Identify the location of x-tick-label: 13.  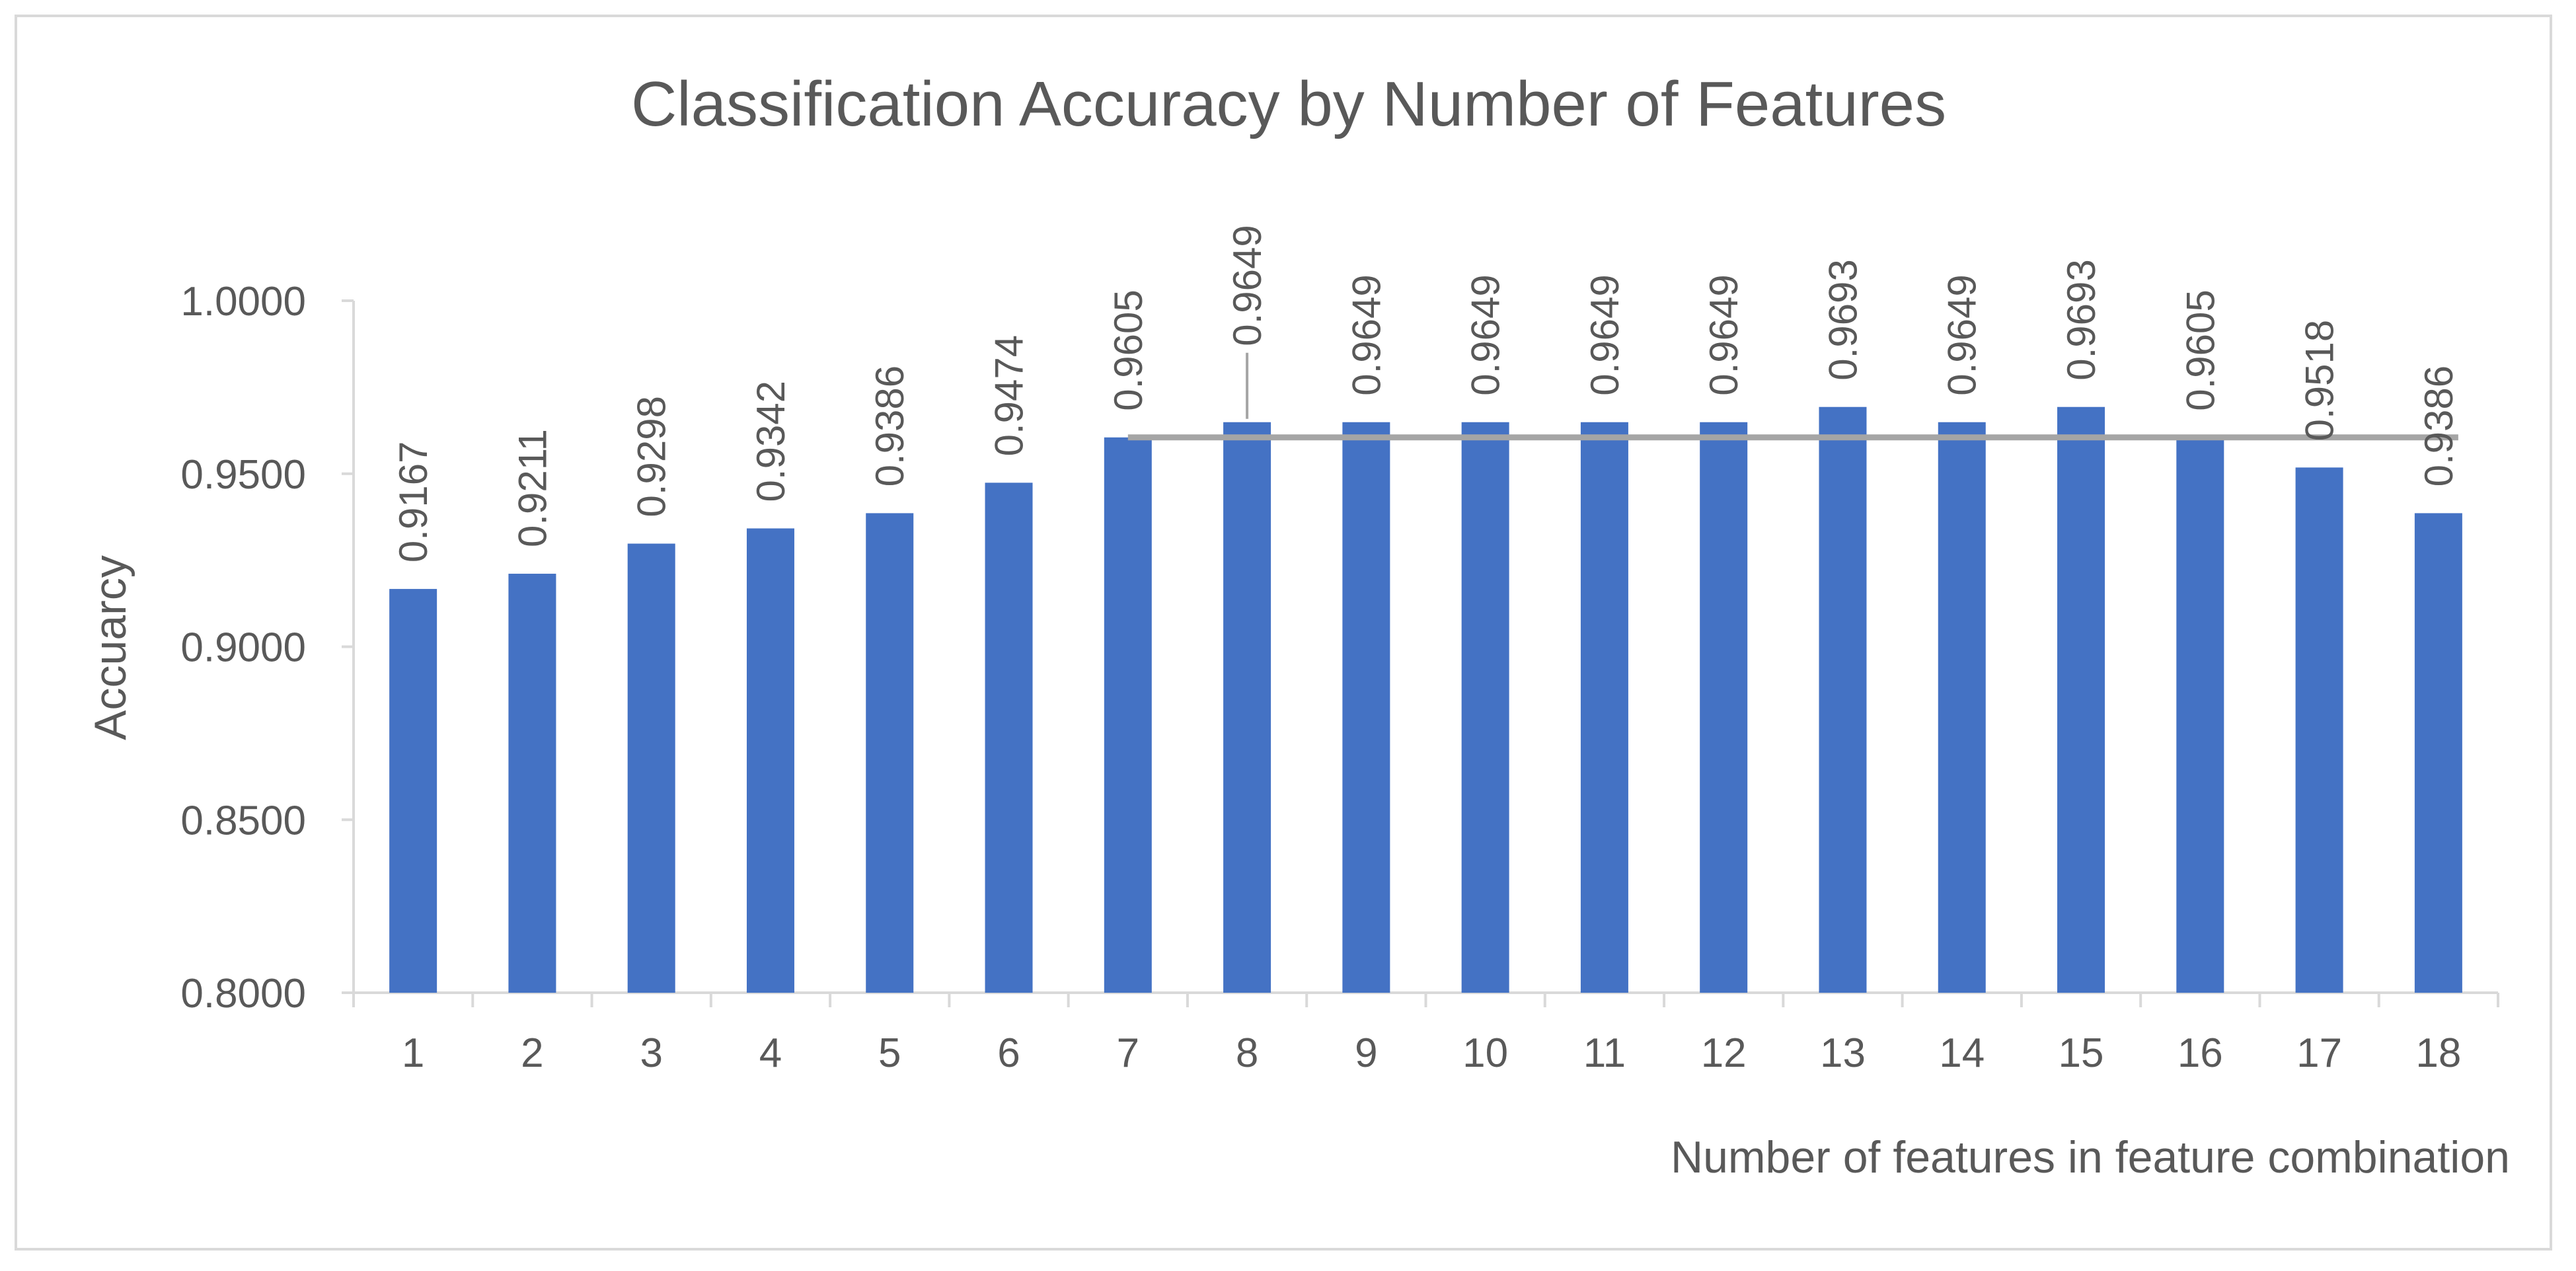
(1843, 1053).